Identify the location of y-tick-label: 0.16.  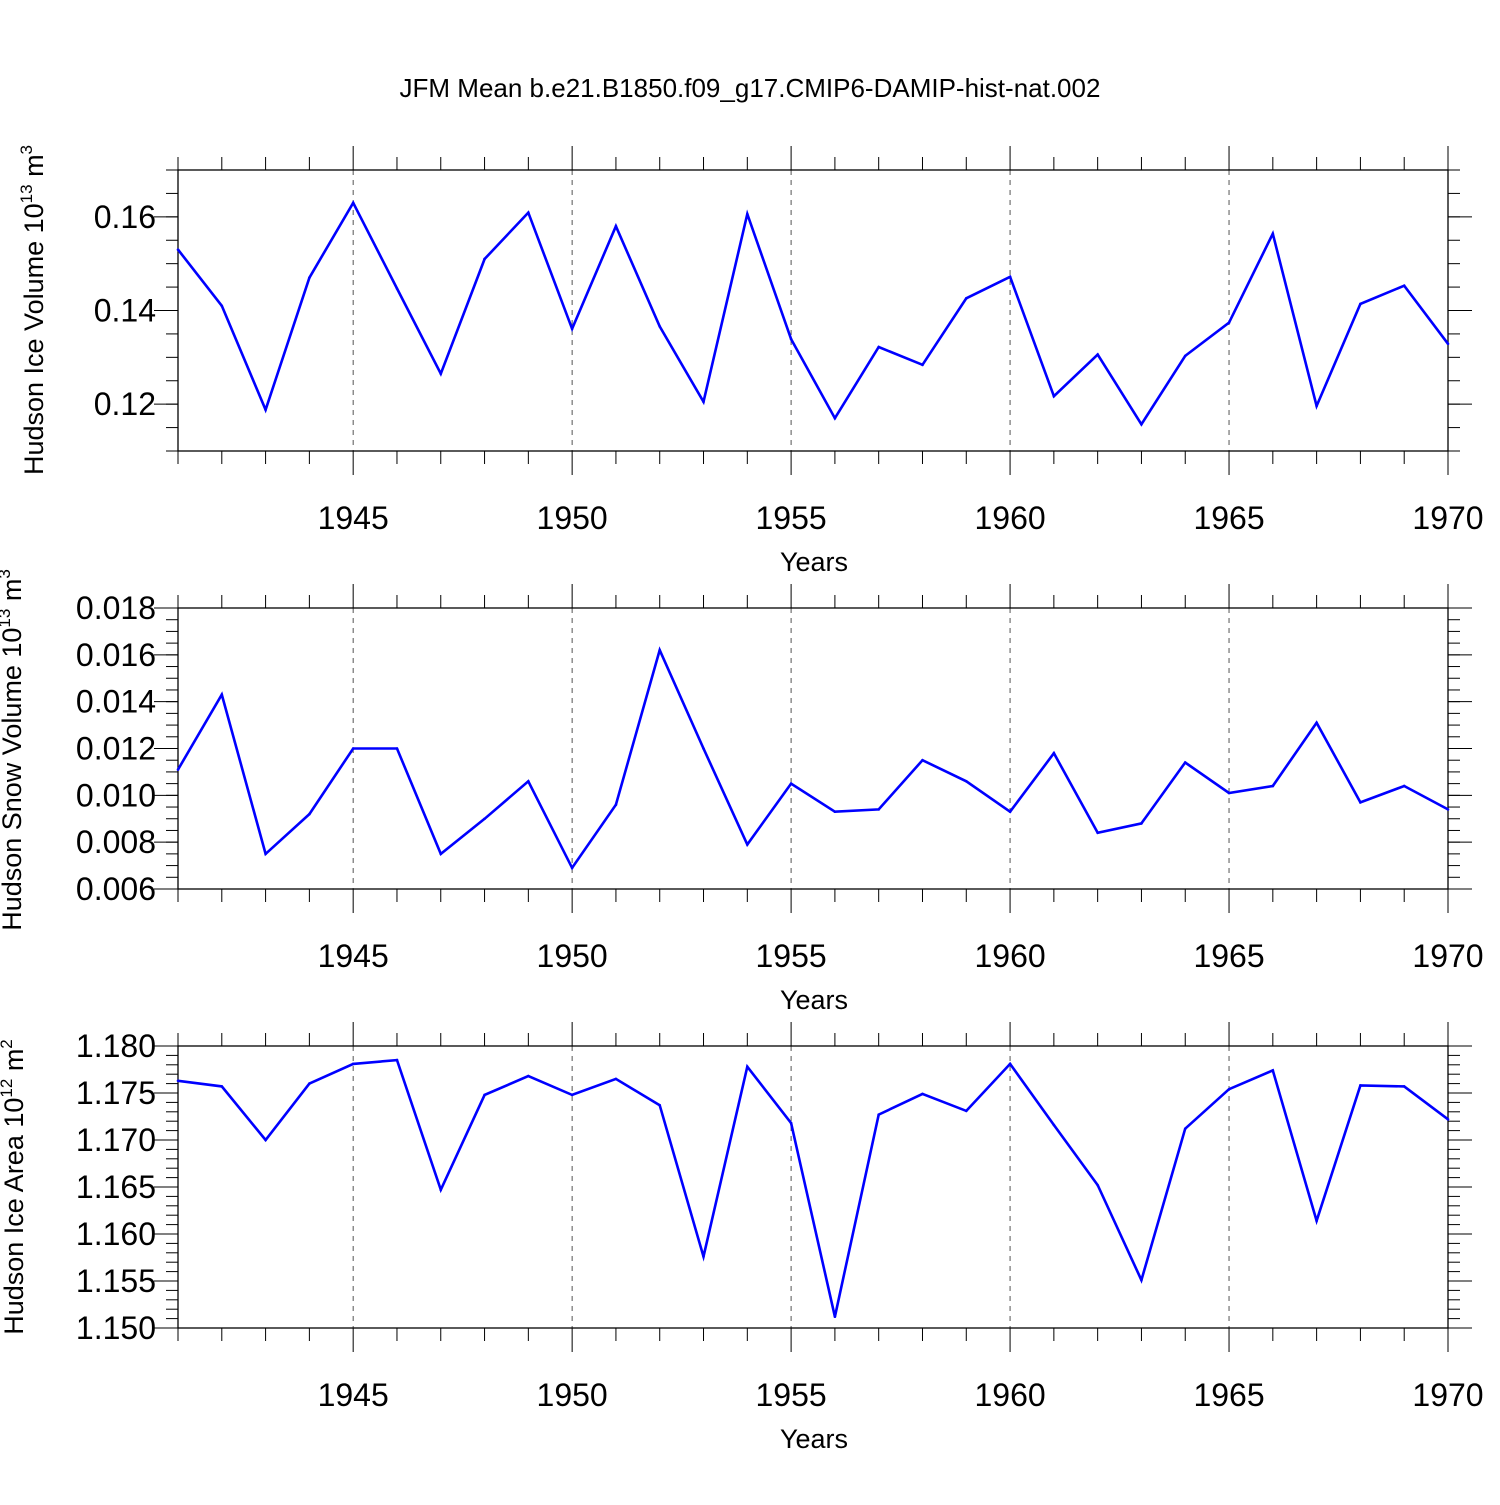
(125, 217).